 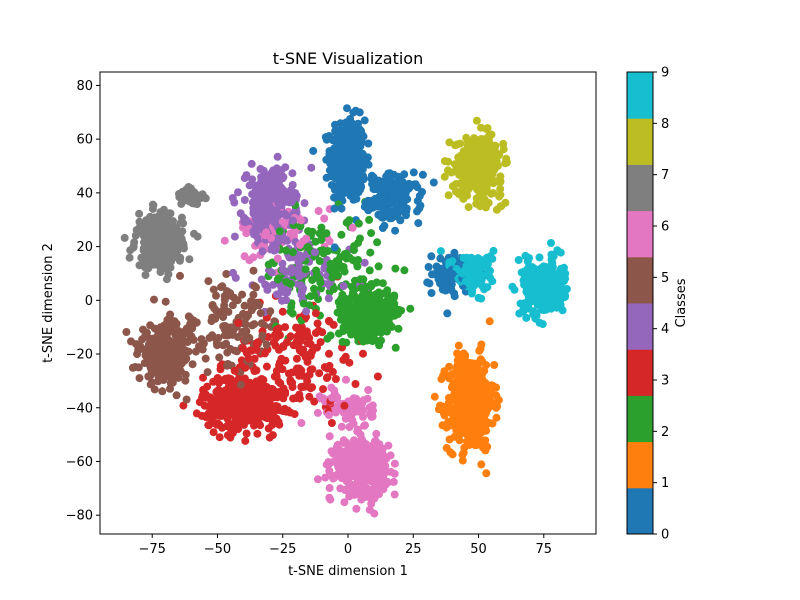 I want to click on chart-title: t-SNE Visualization, so click(x=348, y=58).